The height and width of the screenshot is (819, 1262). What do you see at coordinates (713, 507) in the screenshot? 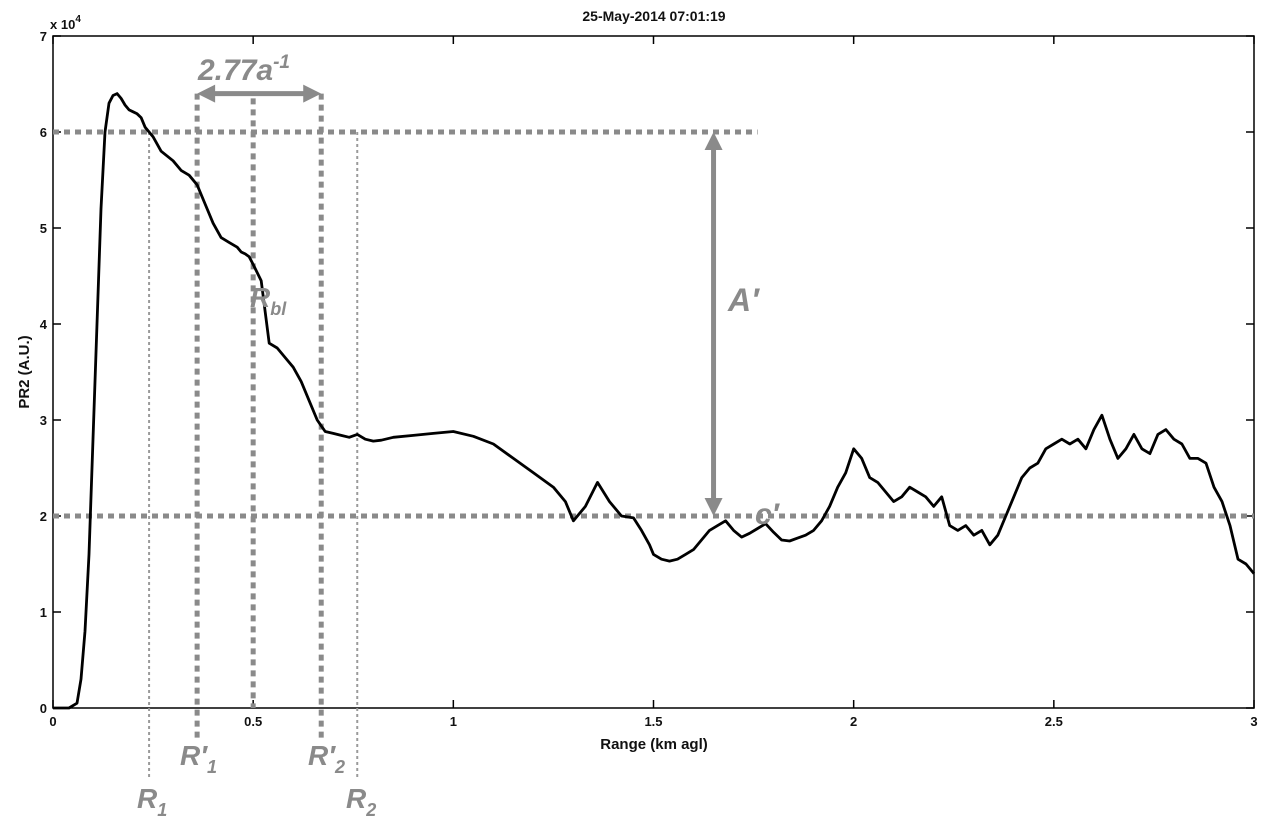
I see `amplitude-arrow-bottom-head` at bounding box center [713, 507].